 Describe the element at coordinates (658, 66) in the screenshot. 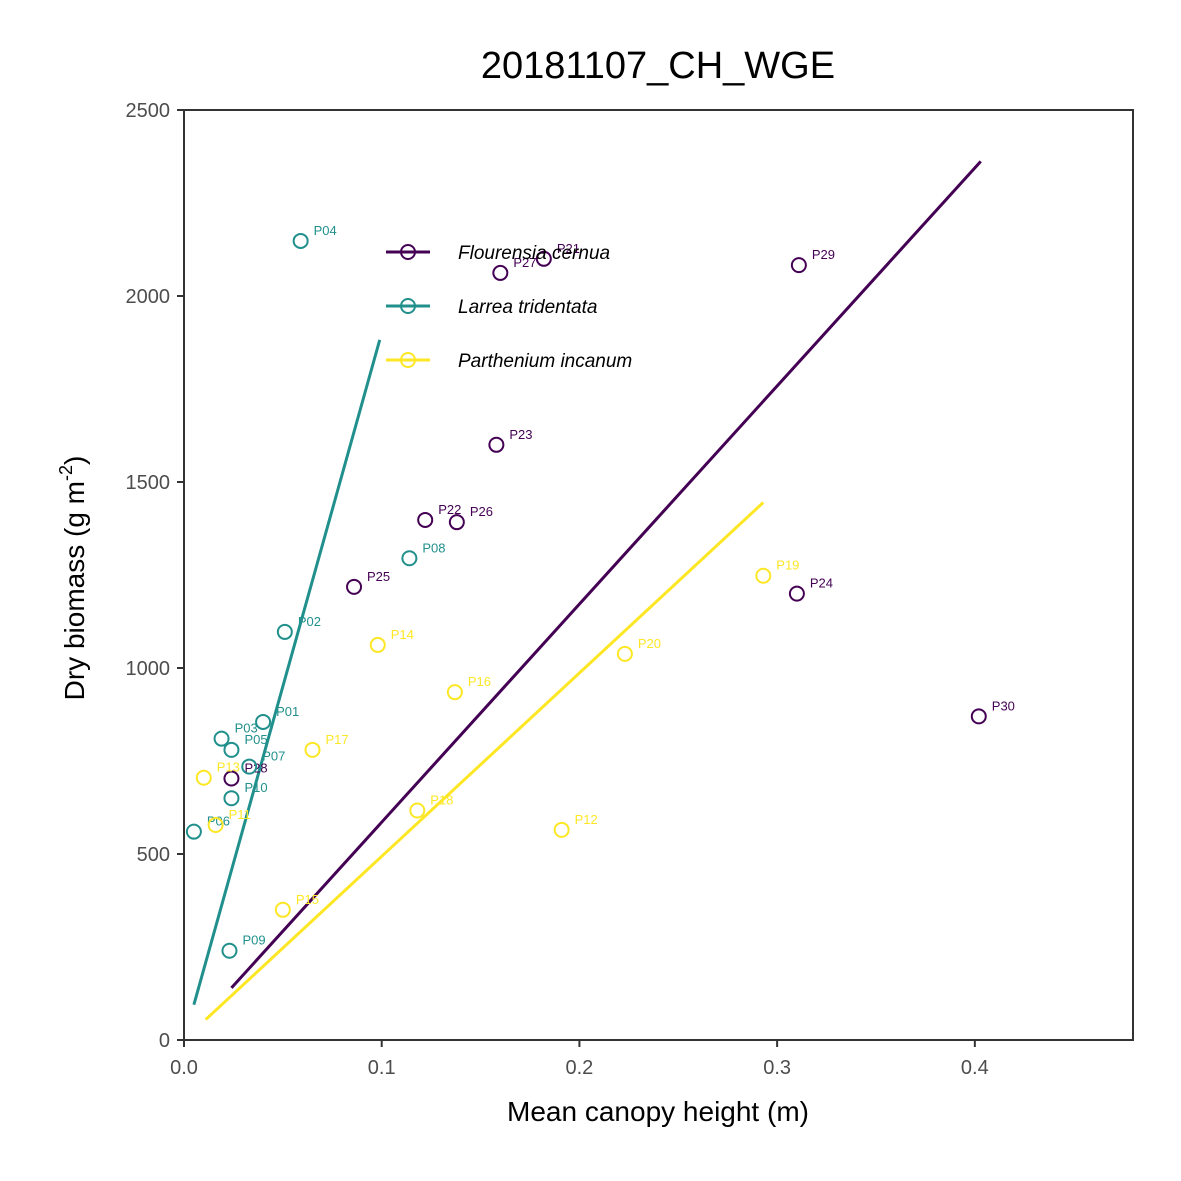

I see `chart-title: 20181107_CH_WGE` at that location.